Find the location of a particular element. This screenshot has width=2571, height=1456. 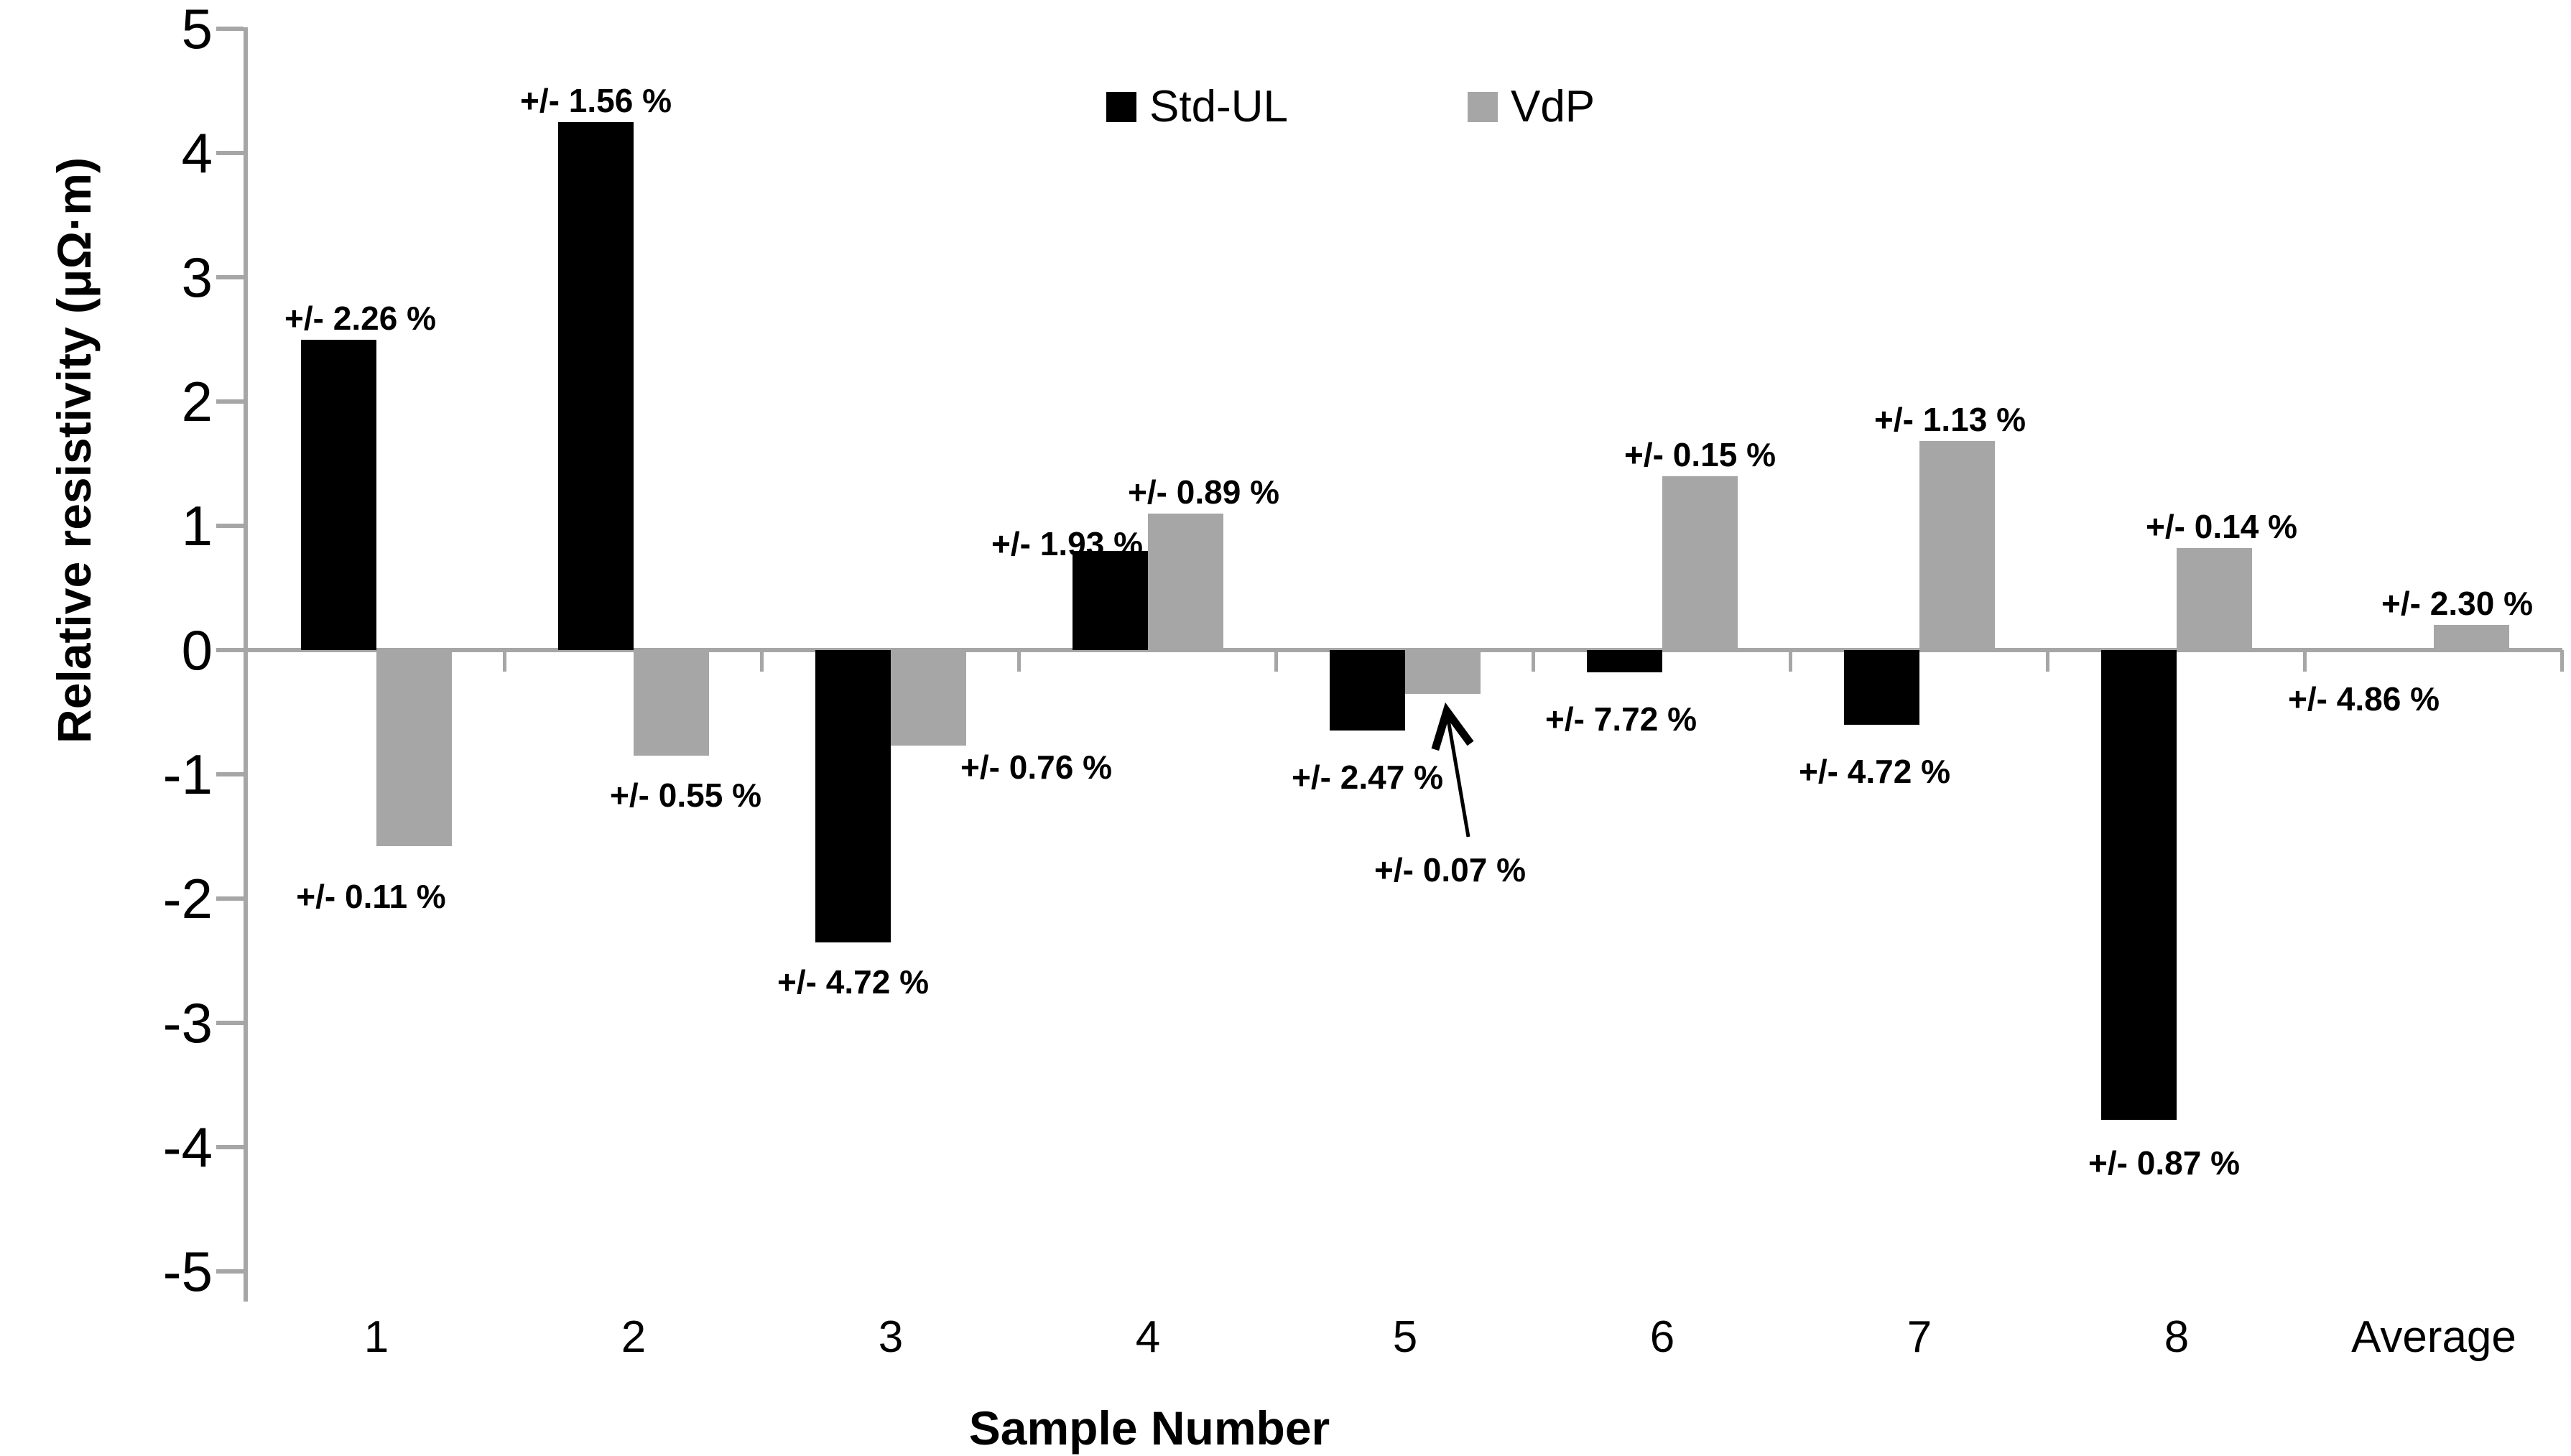

legend-label-std-ul: Std-UL is located at coordinates (1218, 106).